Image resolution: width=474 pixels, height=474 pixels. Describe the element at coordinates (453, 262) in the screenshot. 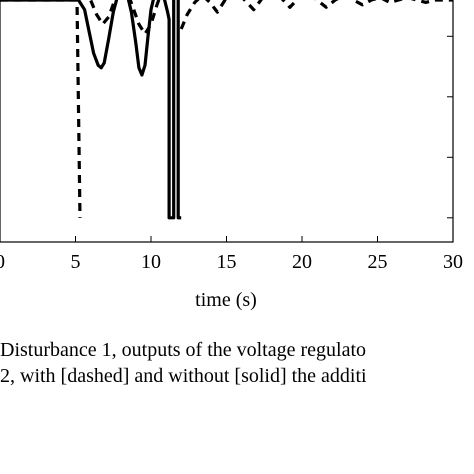

I see `x-tick-label-30: 30` at that location.